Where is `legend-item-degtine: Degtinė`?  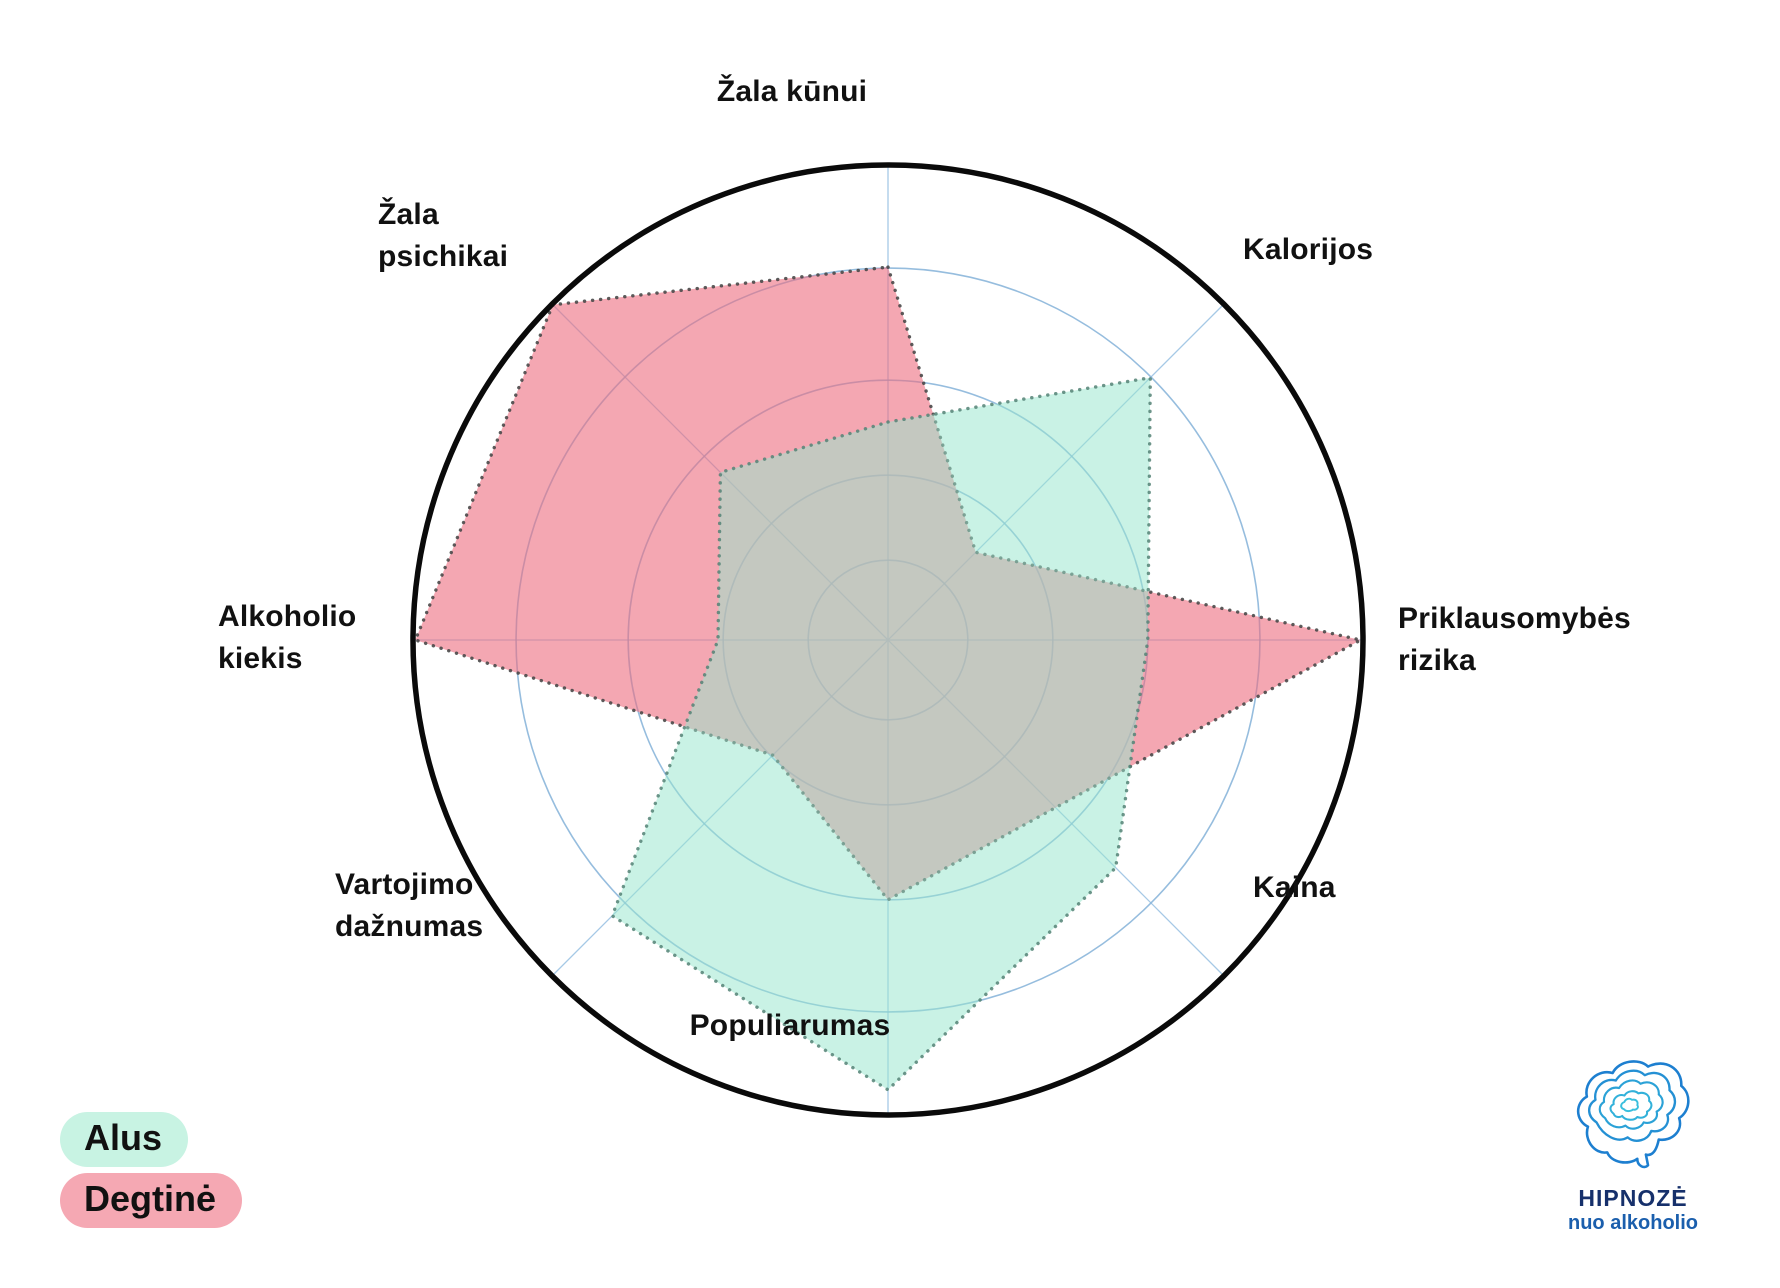 legend-item-degtine: Degtinė is located at coordinates (151, 1200).